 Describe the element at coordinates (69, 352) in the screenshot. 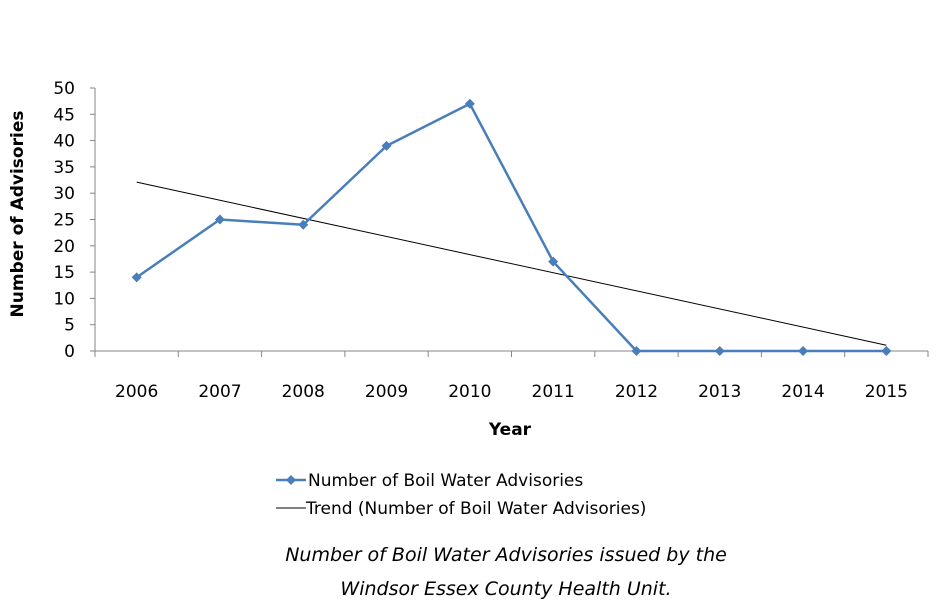

I see `y-tick-label: 0` at that location.